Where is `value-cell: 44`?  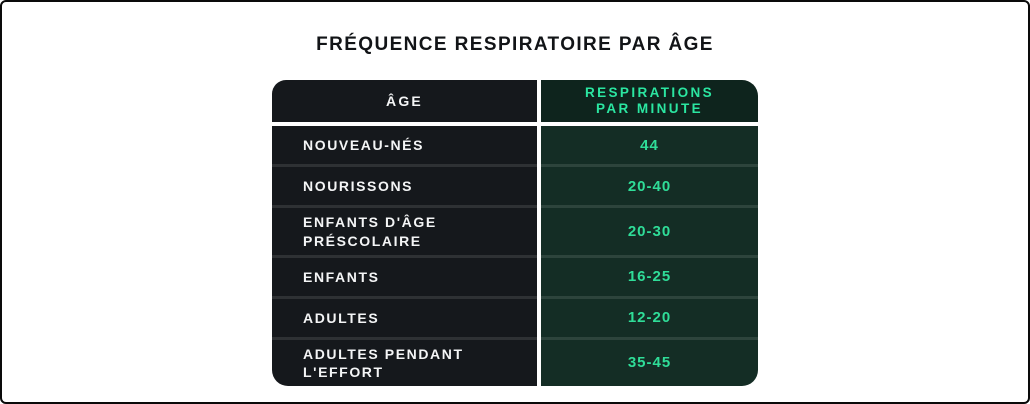 value-cell: 44 is located at coordinates (649, 145).